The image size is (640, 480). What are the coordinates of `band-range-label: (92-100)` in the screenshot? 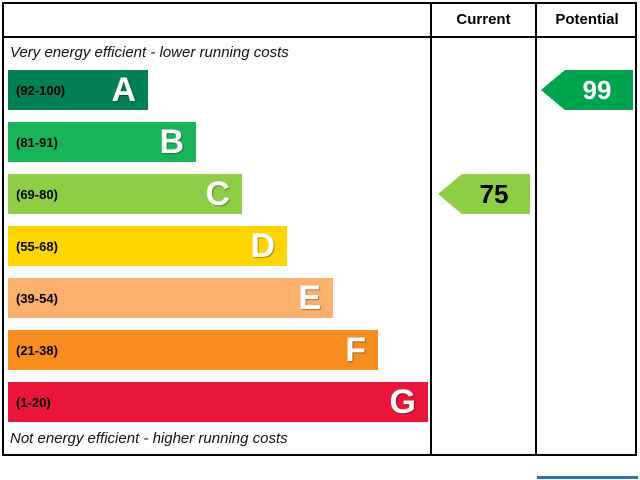 It's located at (41, 90).